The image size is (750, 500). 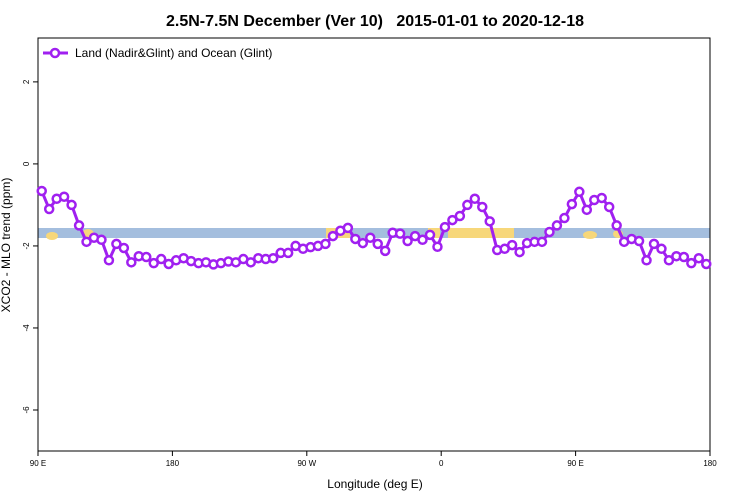 I want to click on x-tick-label: 0, so click(x=441, y=463).